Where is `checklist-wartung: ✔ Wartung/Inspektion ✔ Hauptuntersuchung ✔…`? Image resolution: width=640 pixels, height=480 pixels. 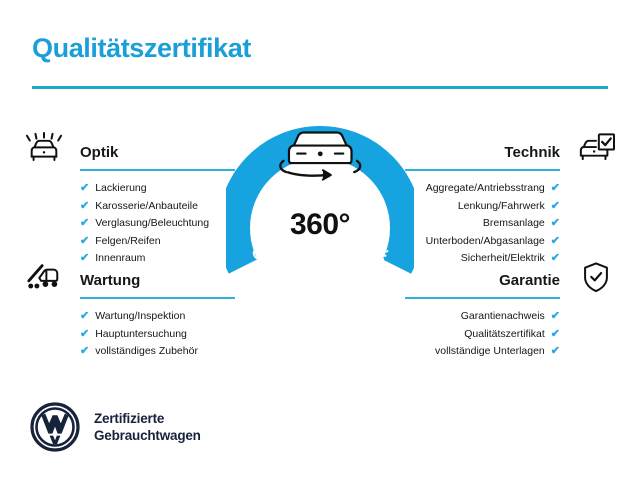
checklist-wartung: ✔ Wartung/Inspektion ✔ Hauptuntersuchung ✔… is located at coordinates (147, 334).